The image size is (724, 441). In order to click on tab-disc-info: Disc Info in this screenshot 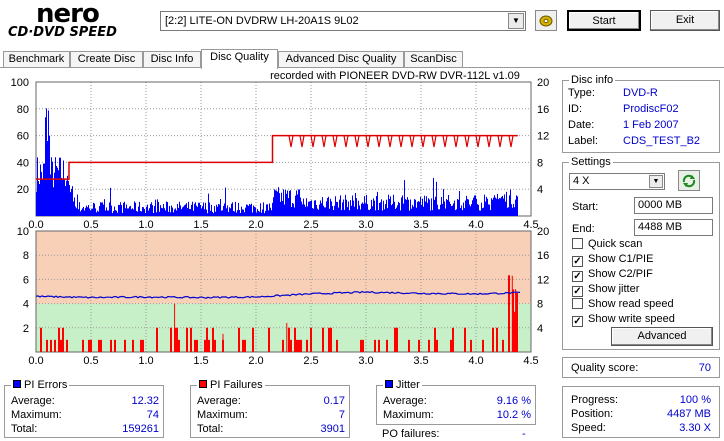, I will do `click(172, 59)`.